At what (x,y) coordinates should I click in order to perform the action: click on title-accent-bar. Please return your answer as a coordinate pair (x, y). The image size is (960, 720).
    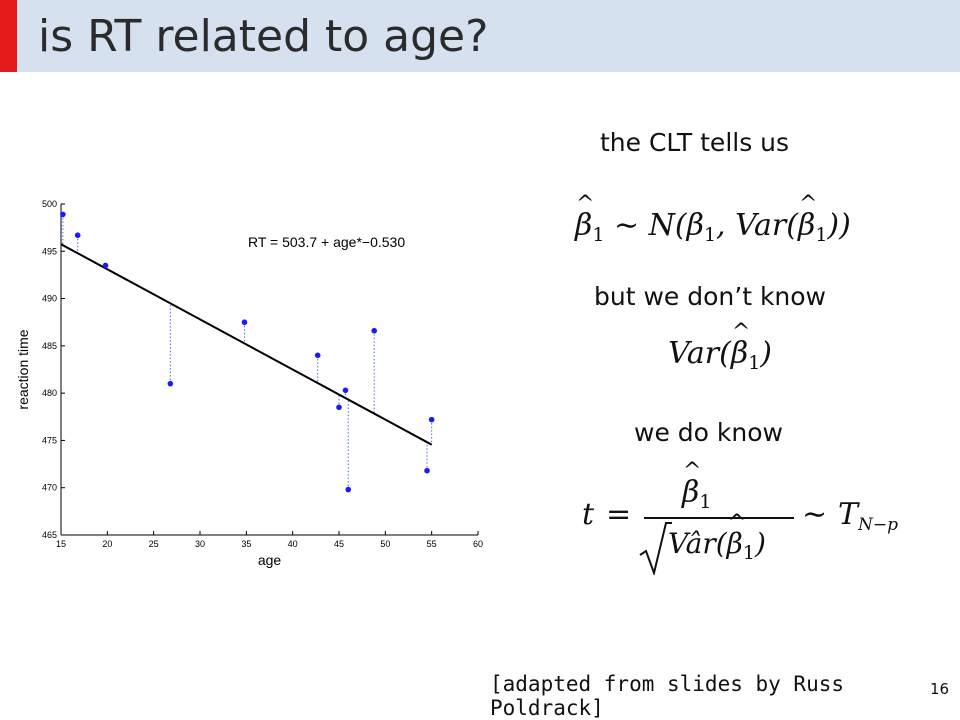
    Looking at the image, I should click on (8, 36).